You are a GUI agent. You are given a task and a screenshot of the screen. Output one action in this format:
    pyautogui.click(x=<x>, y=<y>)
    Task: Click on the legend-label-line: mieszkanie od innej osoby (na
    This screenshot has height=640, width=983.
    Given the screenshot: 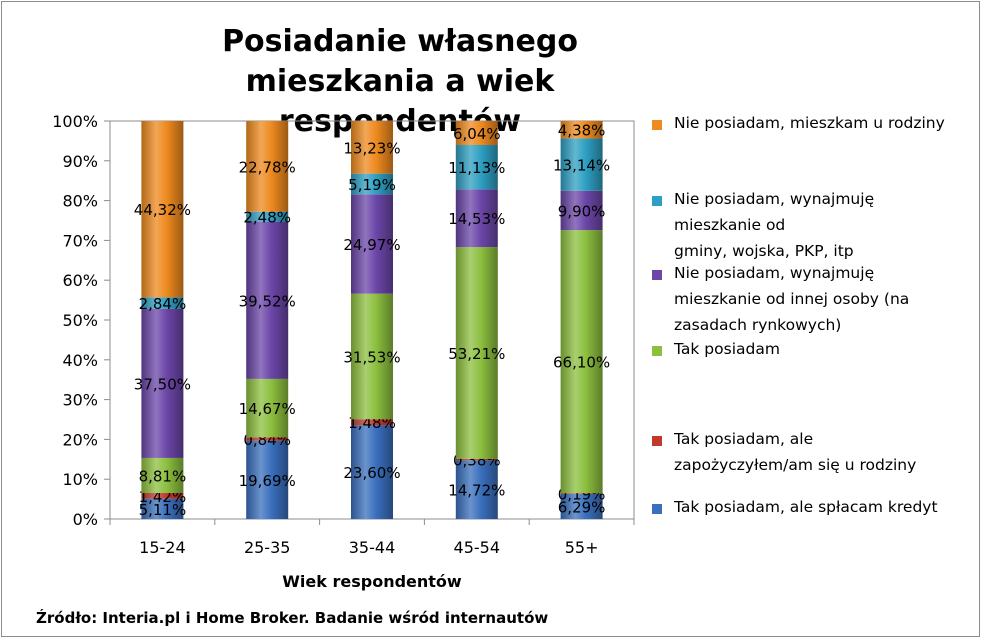 What is the action you would take?
    pyautogui.click(x=792, y=299)
    